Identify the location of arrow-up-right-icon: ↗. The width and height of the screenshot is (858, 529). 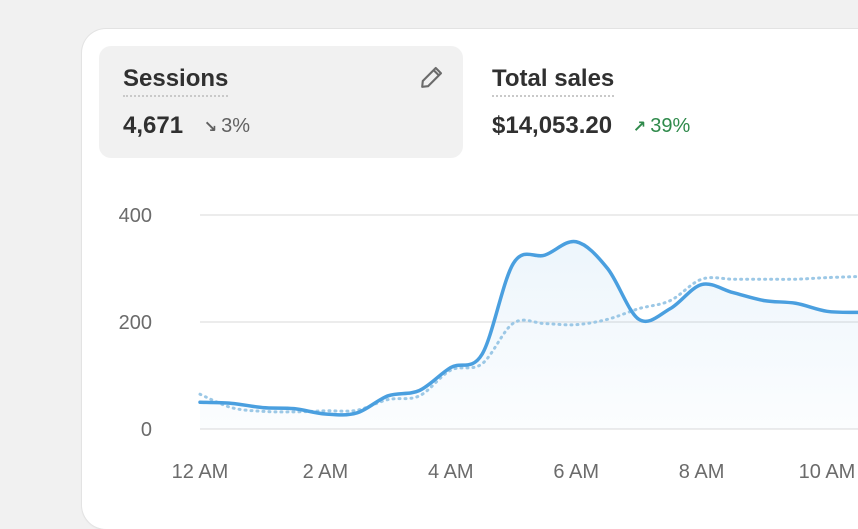
(639, 127).